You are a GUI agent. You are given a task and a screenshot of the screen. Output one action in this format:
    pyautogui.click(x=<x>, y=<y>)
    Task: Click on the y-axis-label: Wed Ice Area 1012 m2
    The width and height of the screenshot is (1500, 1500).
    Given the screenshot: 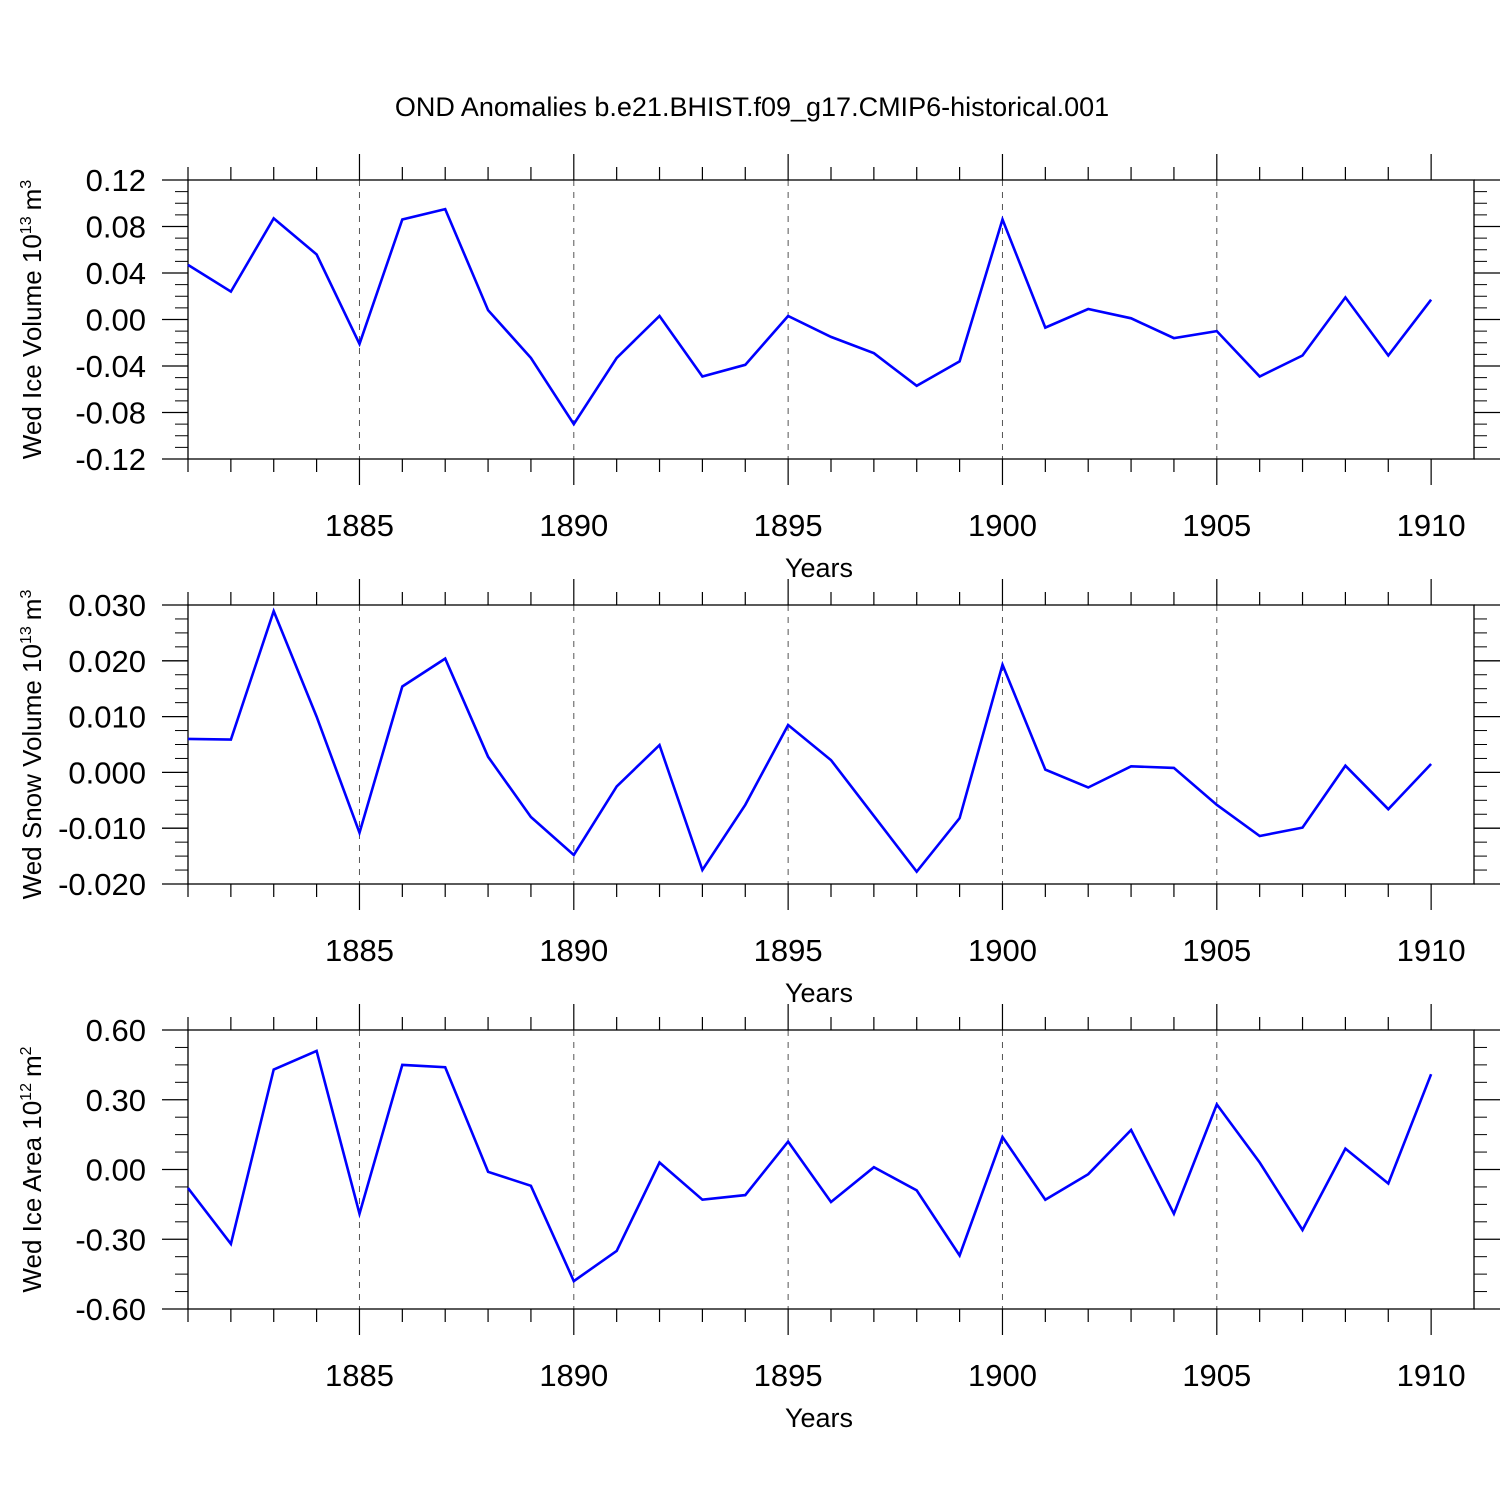 What is the action you would take?
    pyautogui.click(x=32, y=1169)
    